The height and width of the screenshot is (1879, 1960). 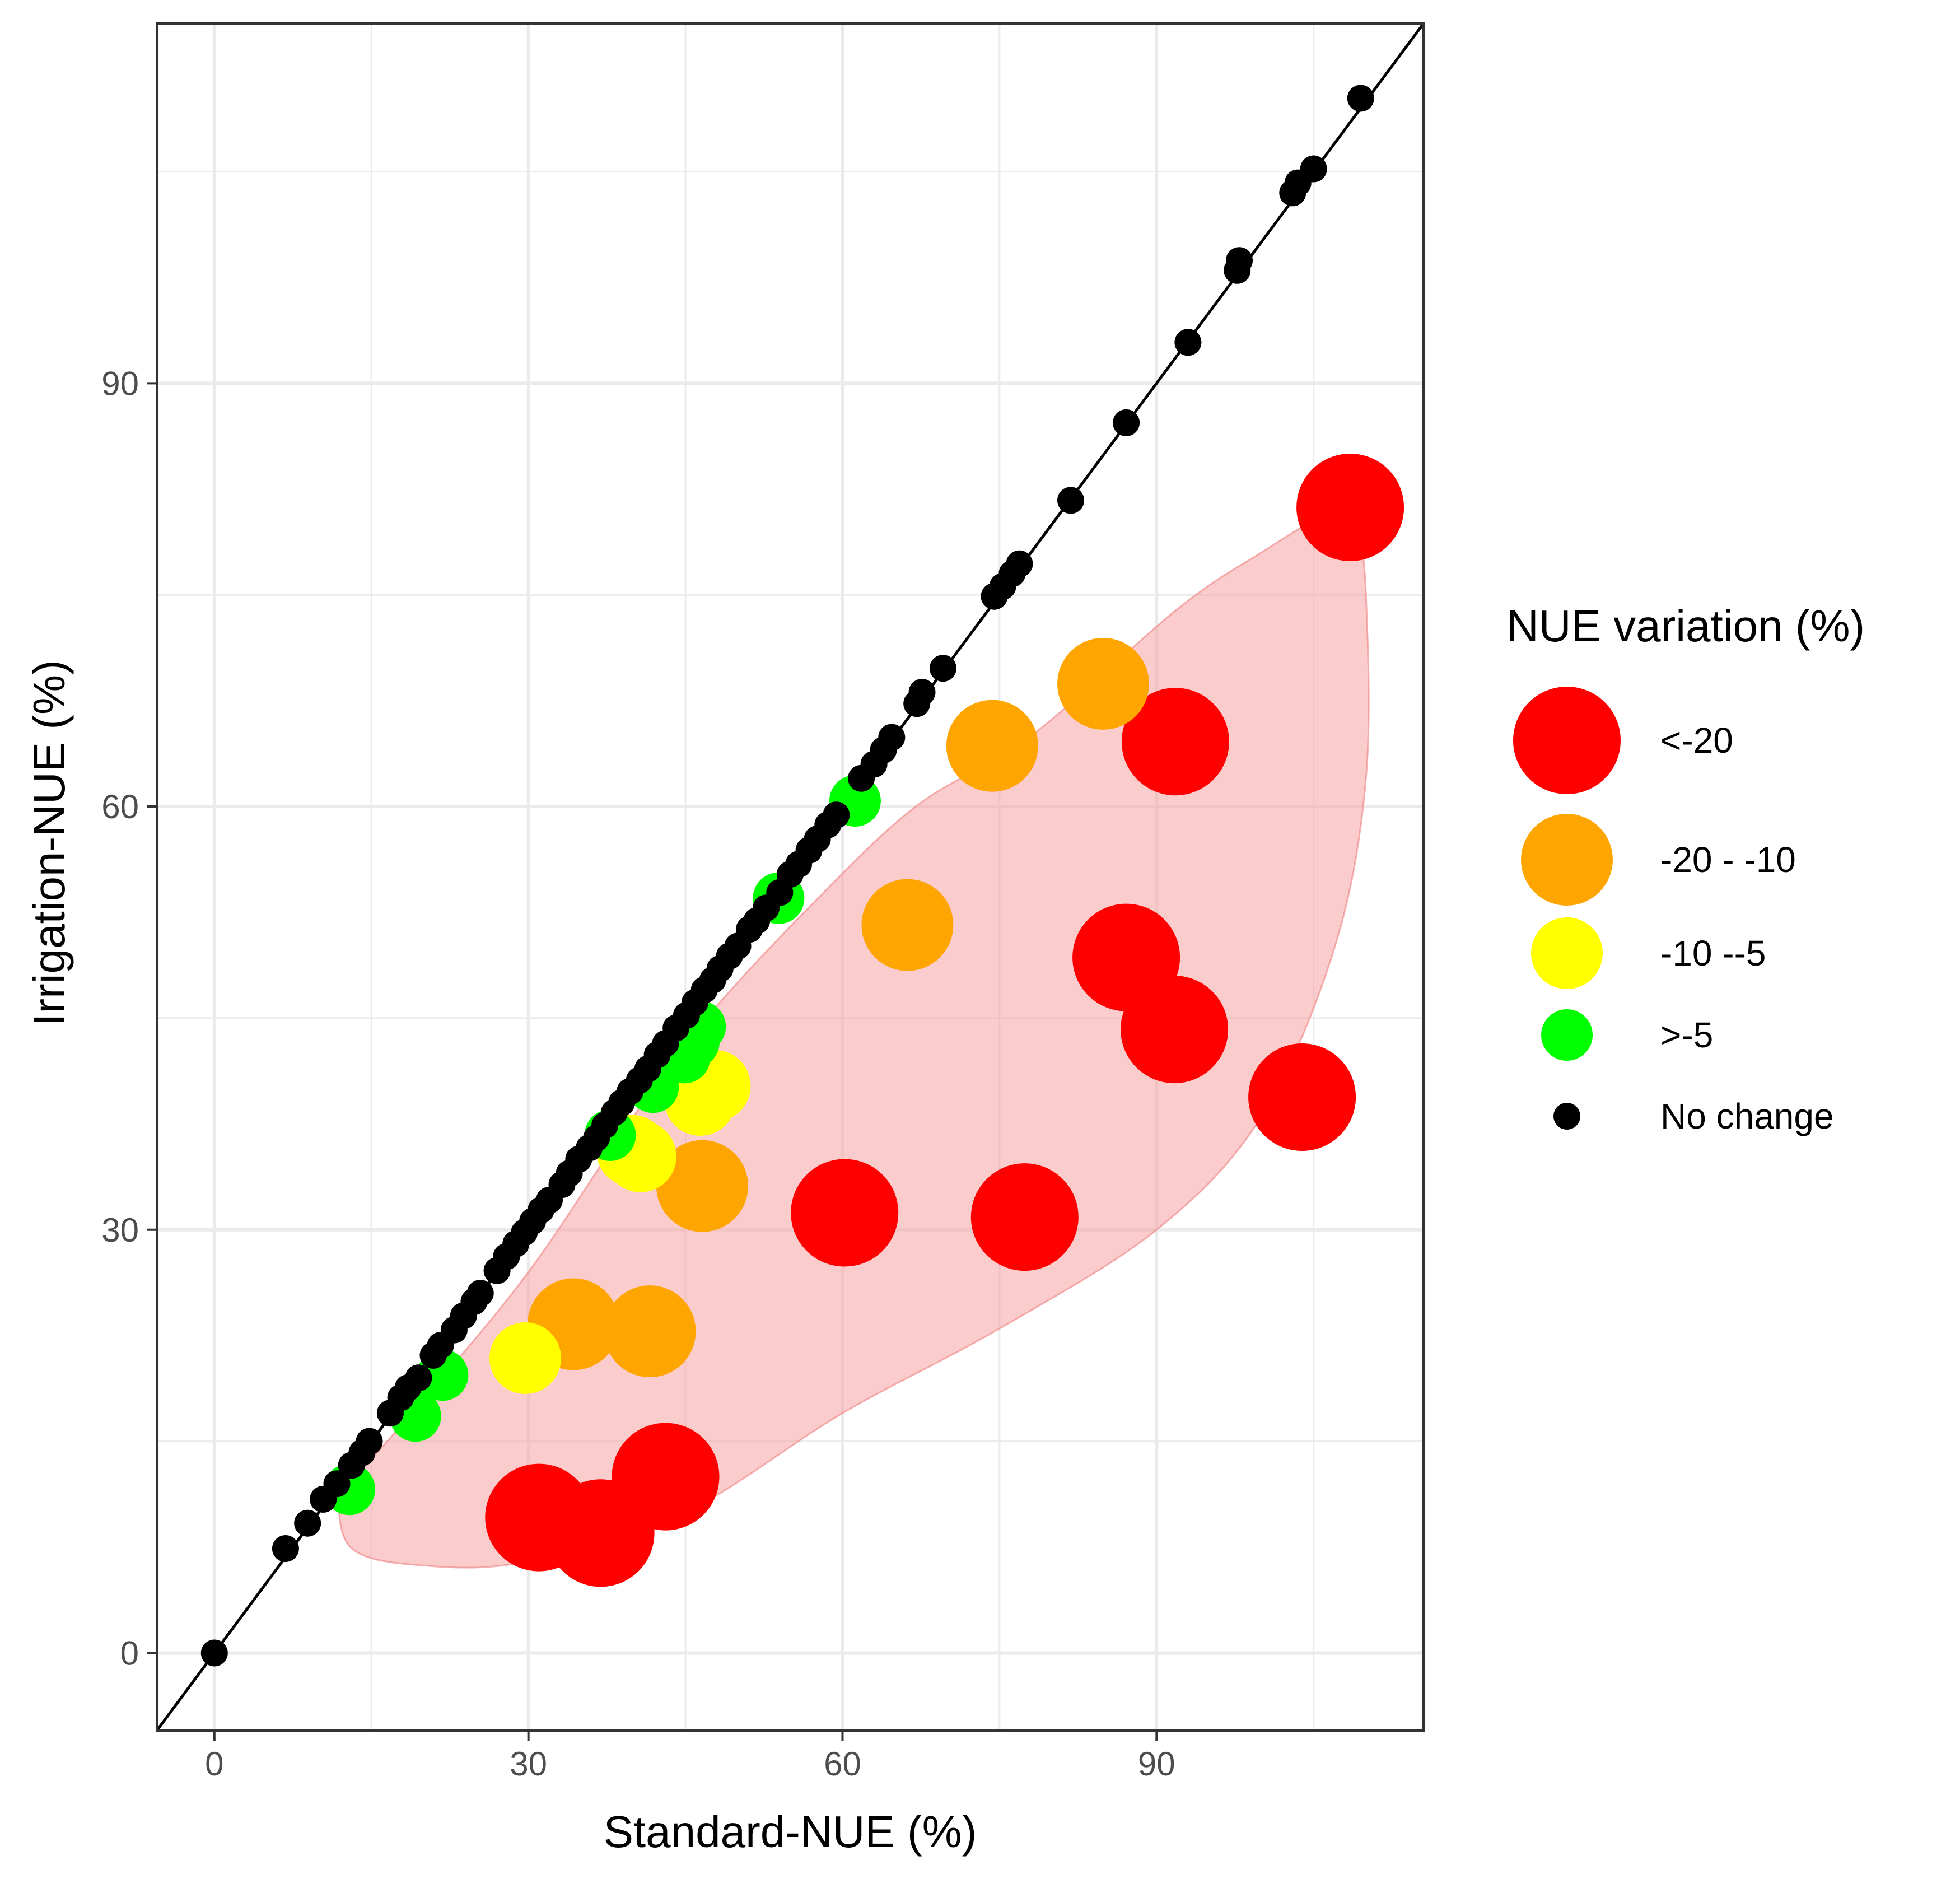 I want to click on x-axis-title: Standard-NUE (%), so click(x=791, y=1832).